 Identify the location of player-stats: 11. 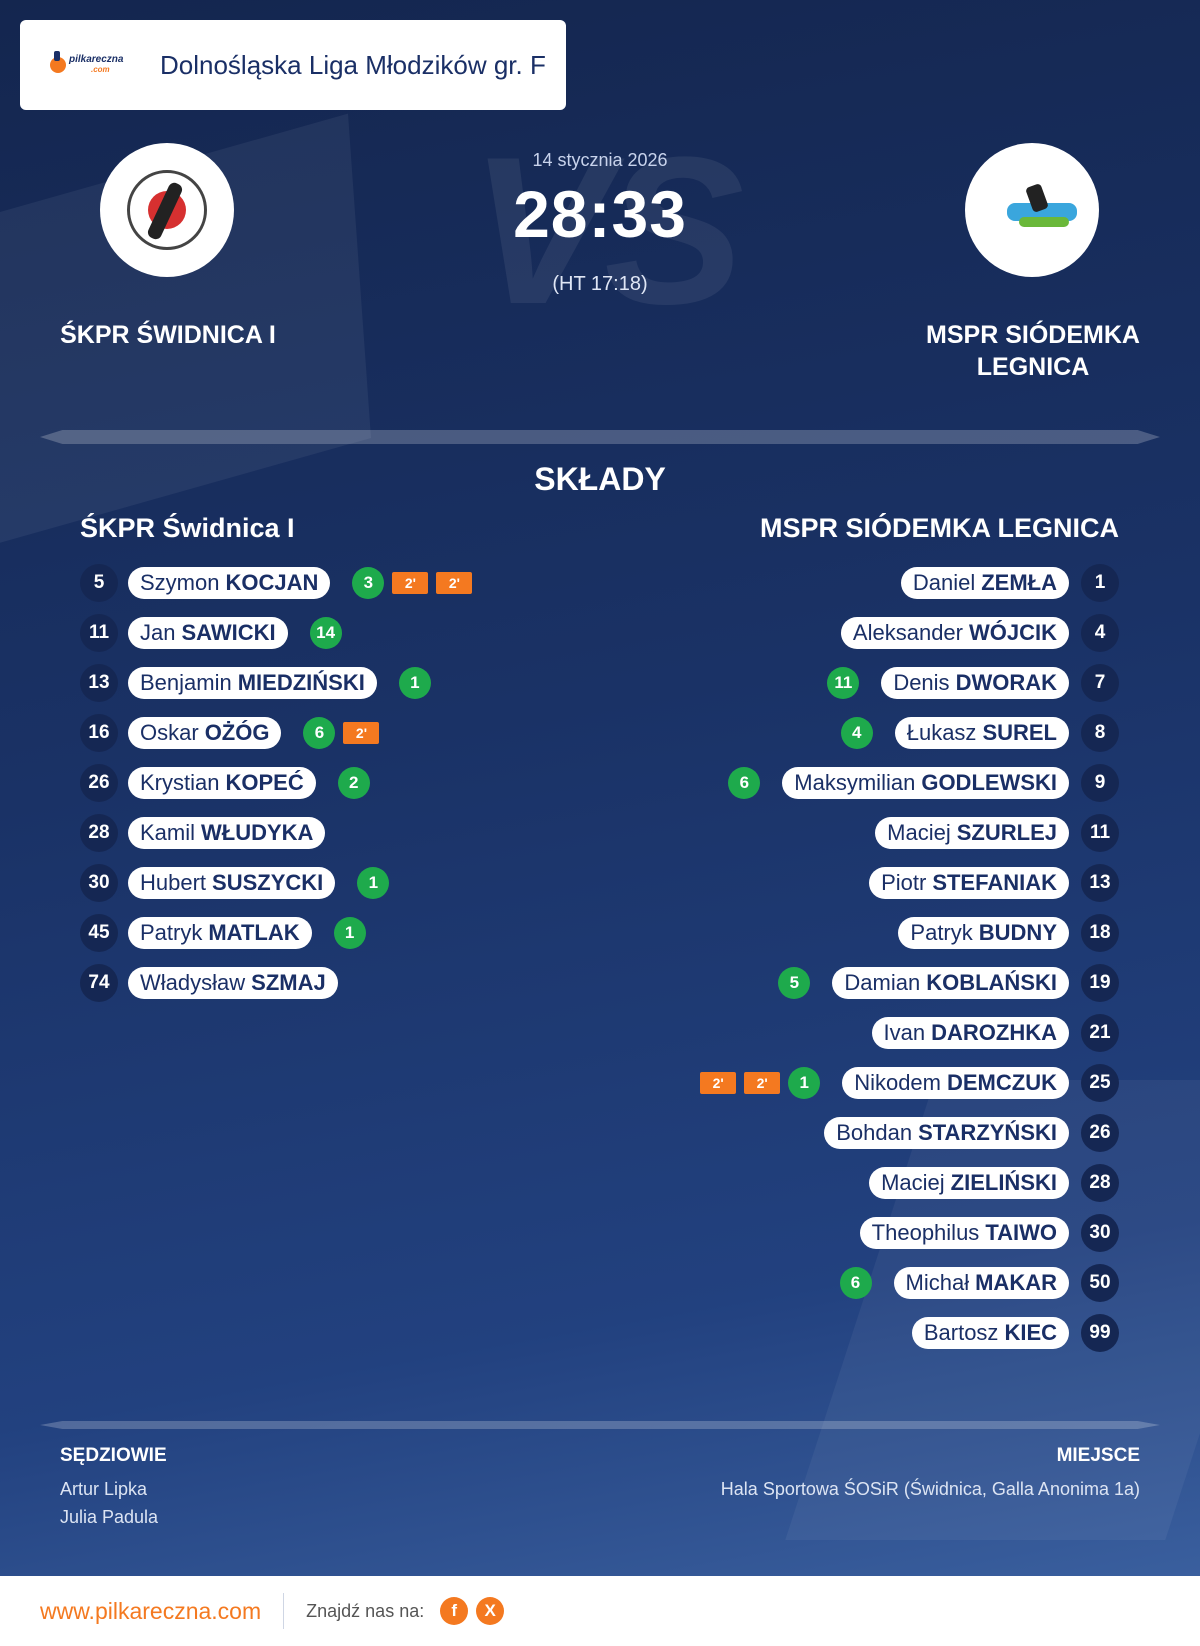
(843, 683).